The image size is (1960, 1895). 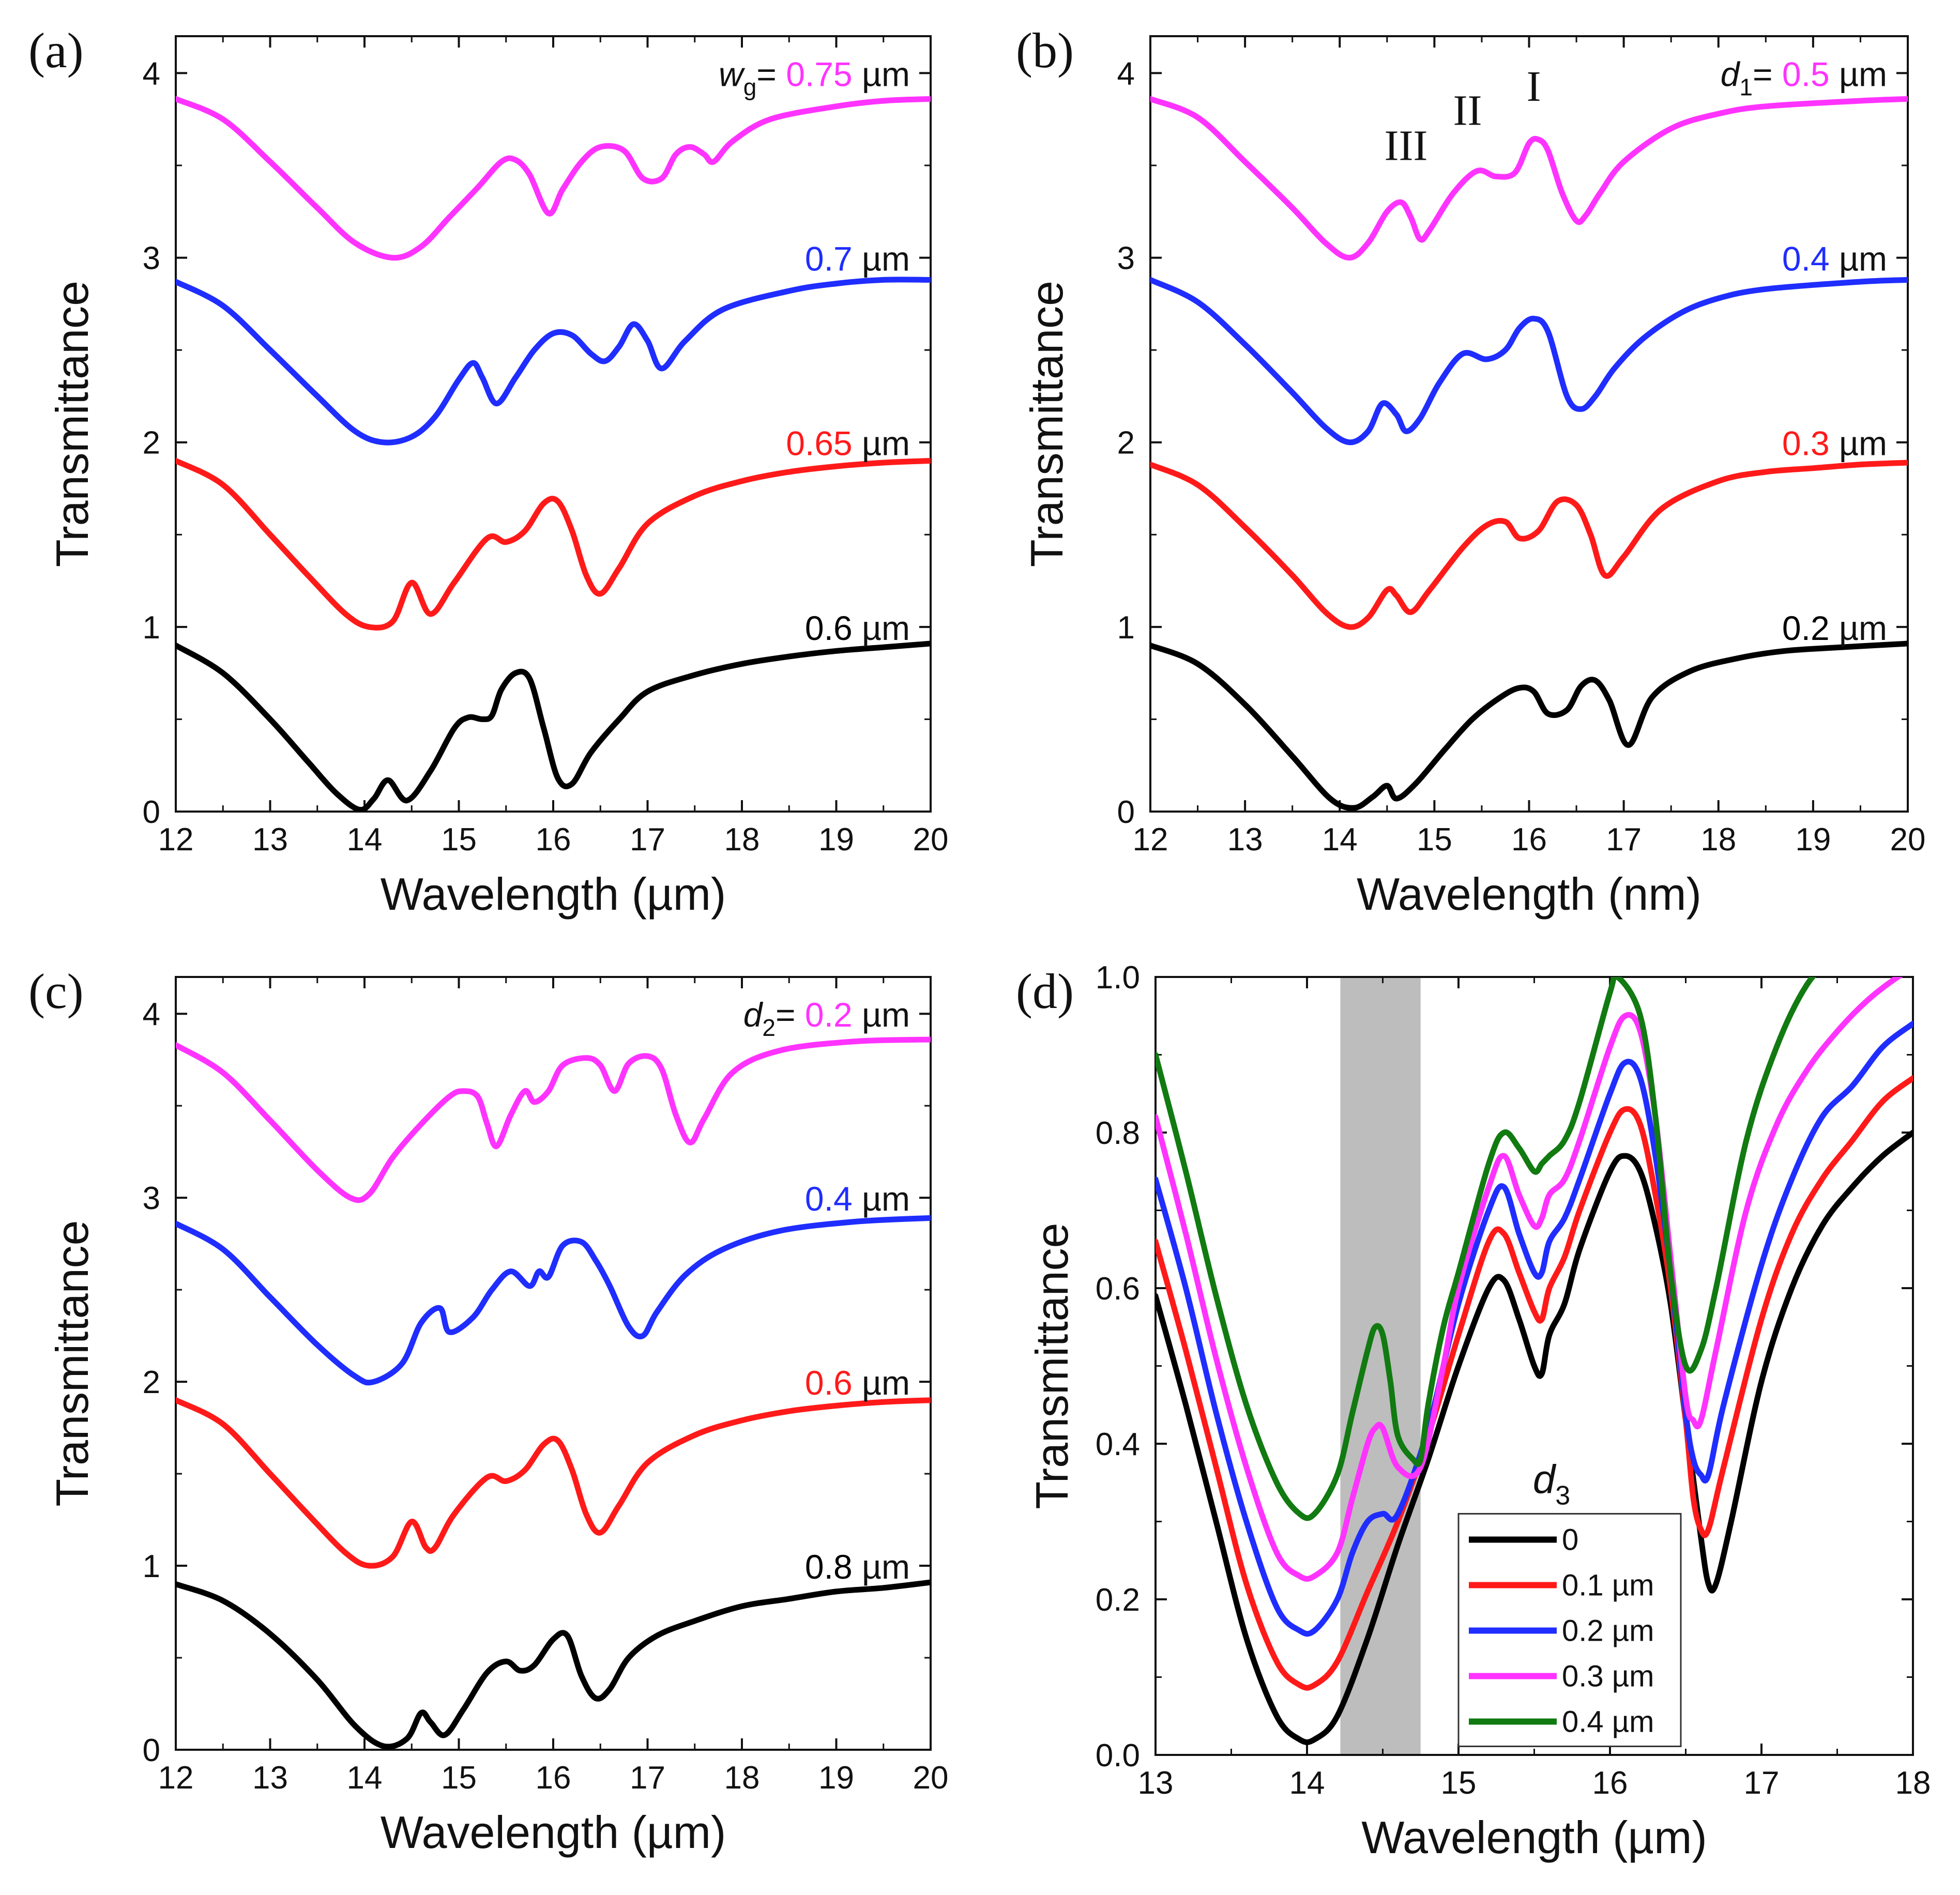 I want to click on curve-label-red: 0.6 µm, so click(x=857, y=1383).